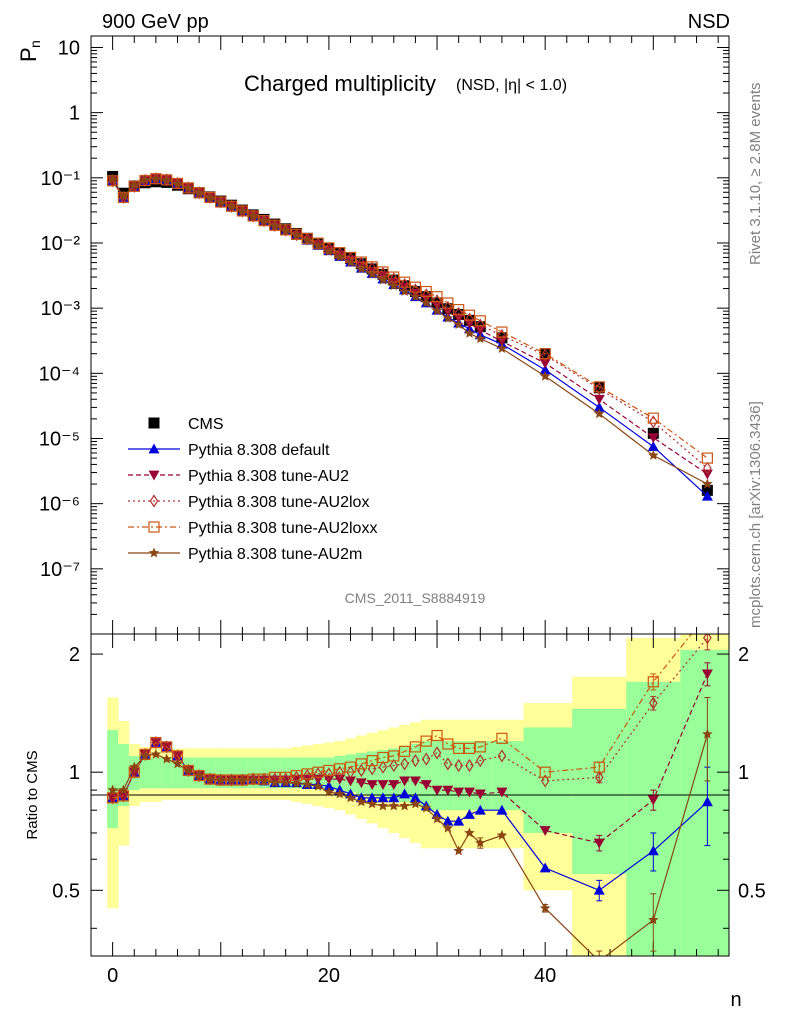 The width and height of the screenshot is (786, 1024). I want to click on y-tick-label-main: 10⁻⁵, so click(59, 439).